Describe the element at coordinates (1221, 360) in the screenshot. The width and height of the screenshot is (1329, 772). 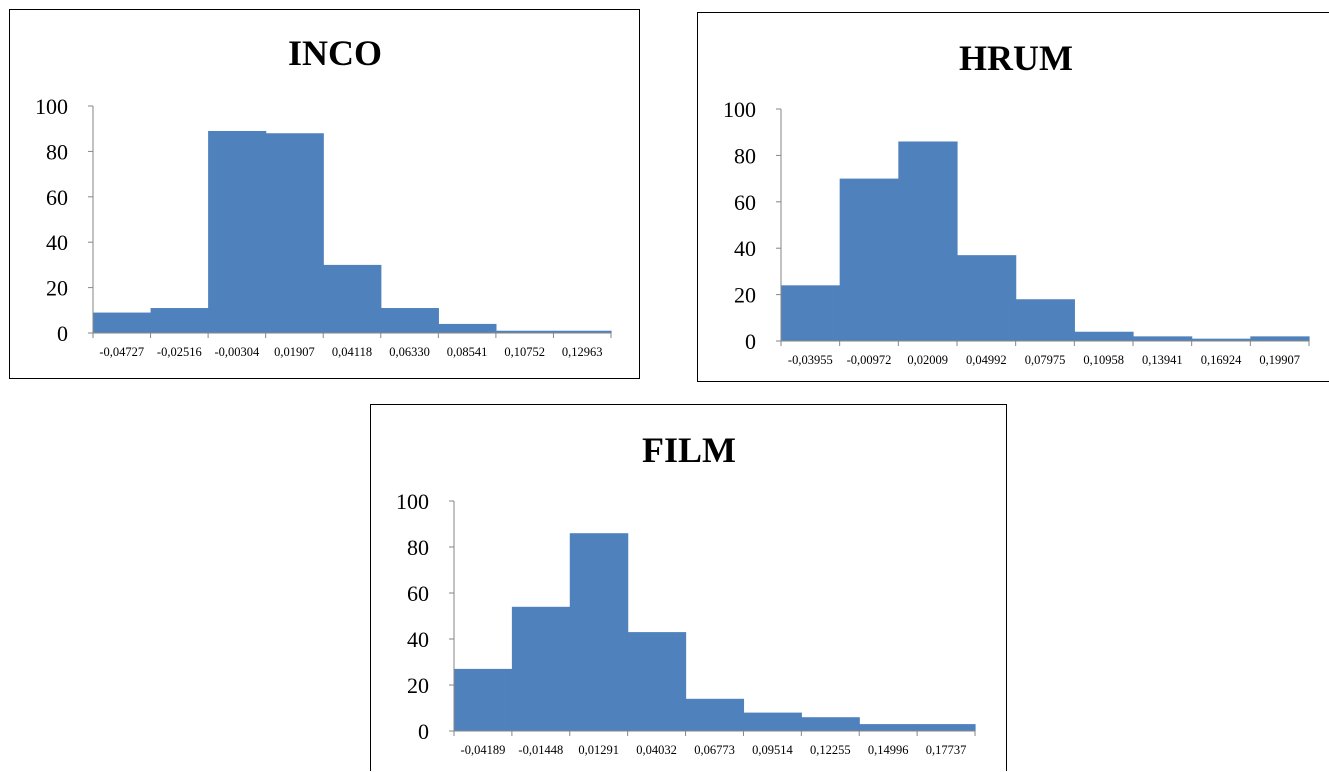
I see `x-tick-label: 0,16924` at that location.